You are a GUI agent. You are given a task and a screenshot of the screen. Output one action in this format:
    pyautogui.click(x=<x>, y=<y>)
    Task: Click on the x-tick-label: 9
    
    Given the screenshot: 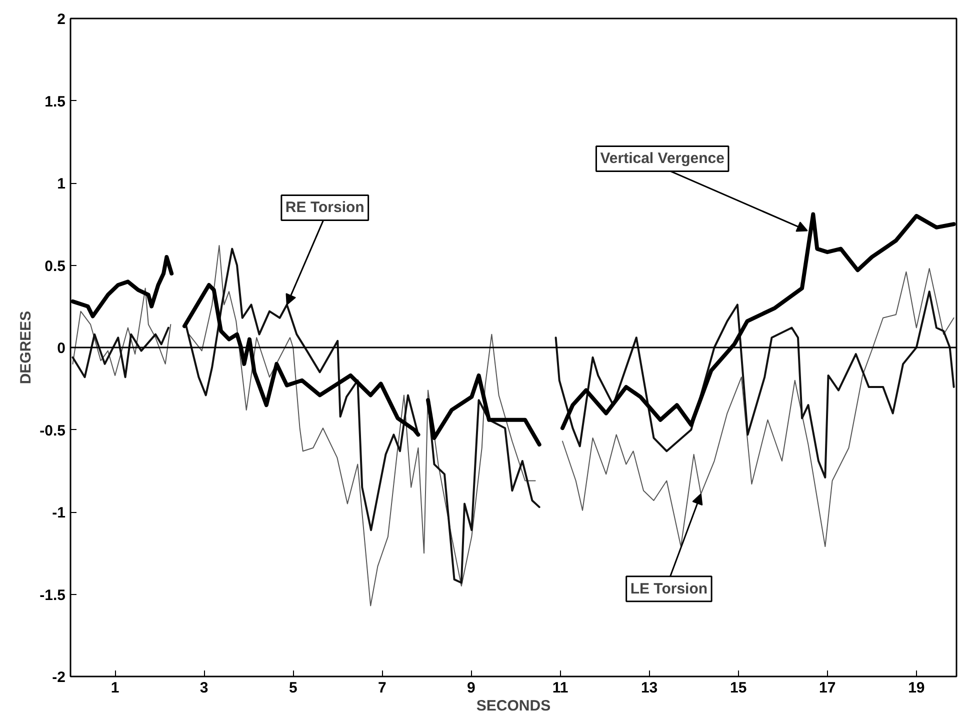 What is the action you would take?
    pyautogui.click(x=471, y=688)
    